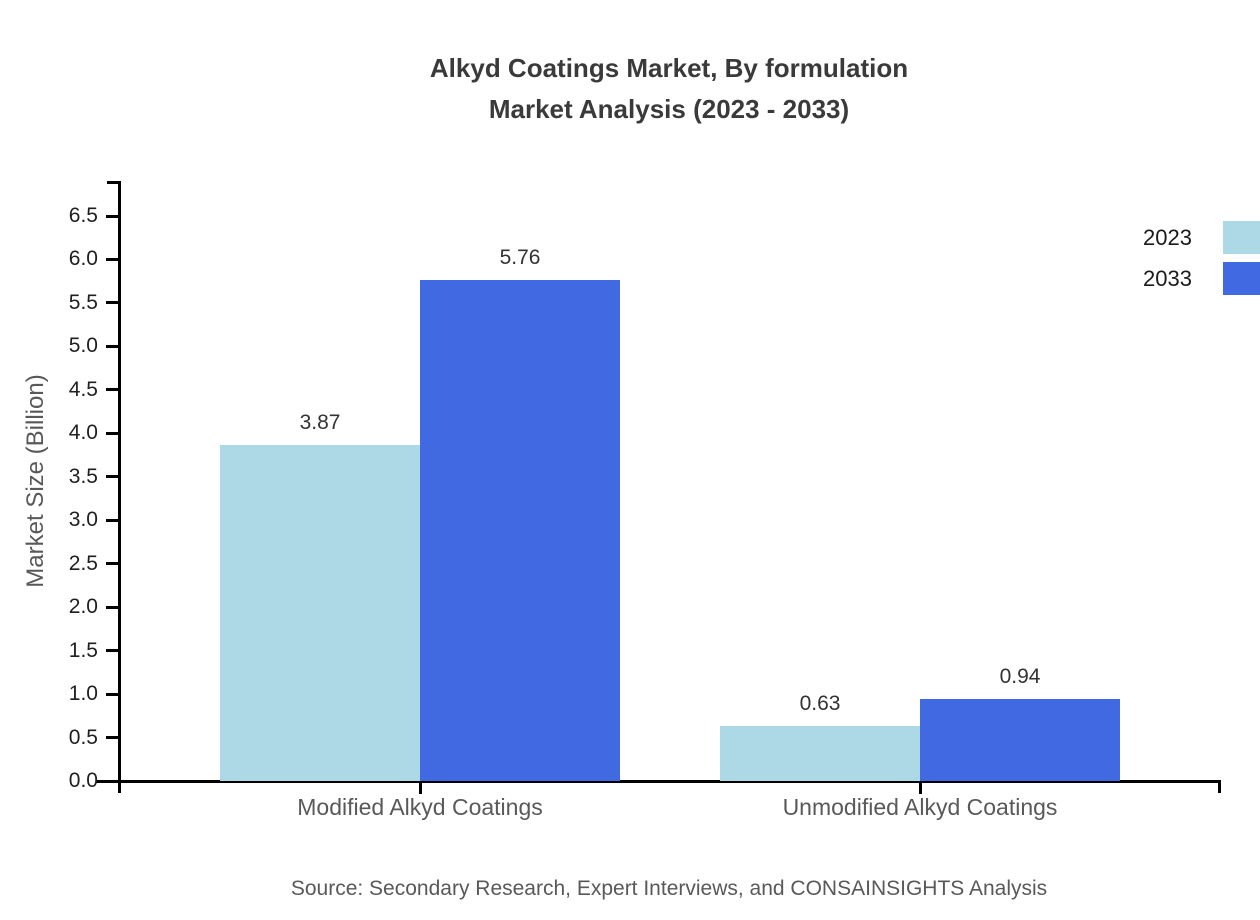 The height and width of the screenshot is (920, 1260). What do you see at coordinates (520, 258) in the screenshot?
I see `value-label-2033-modified-alkyd-coatings: 5.76` at bounding box center [520, 258].